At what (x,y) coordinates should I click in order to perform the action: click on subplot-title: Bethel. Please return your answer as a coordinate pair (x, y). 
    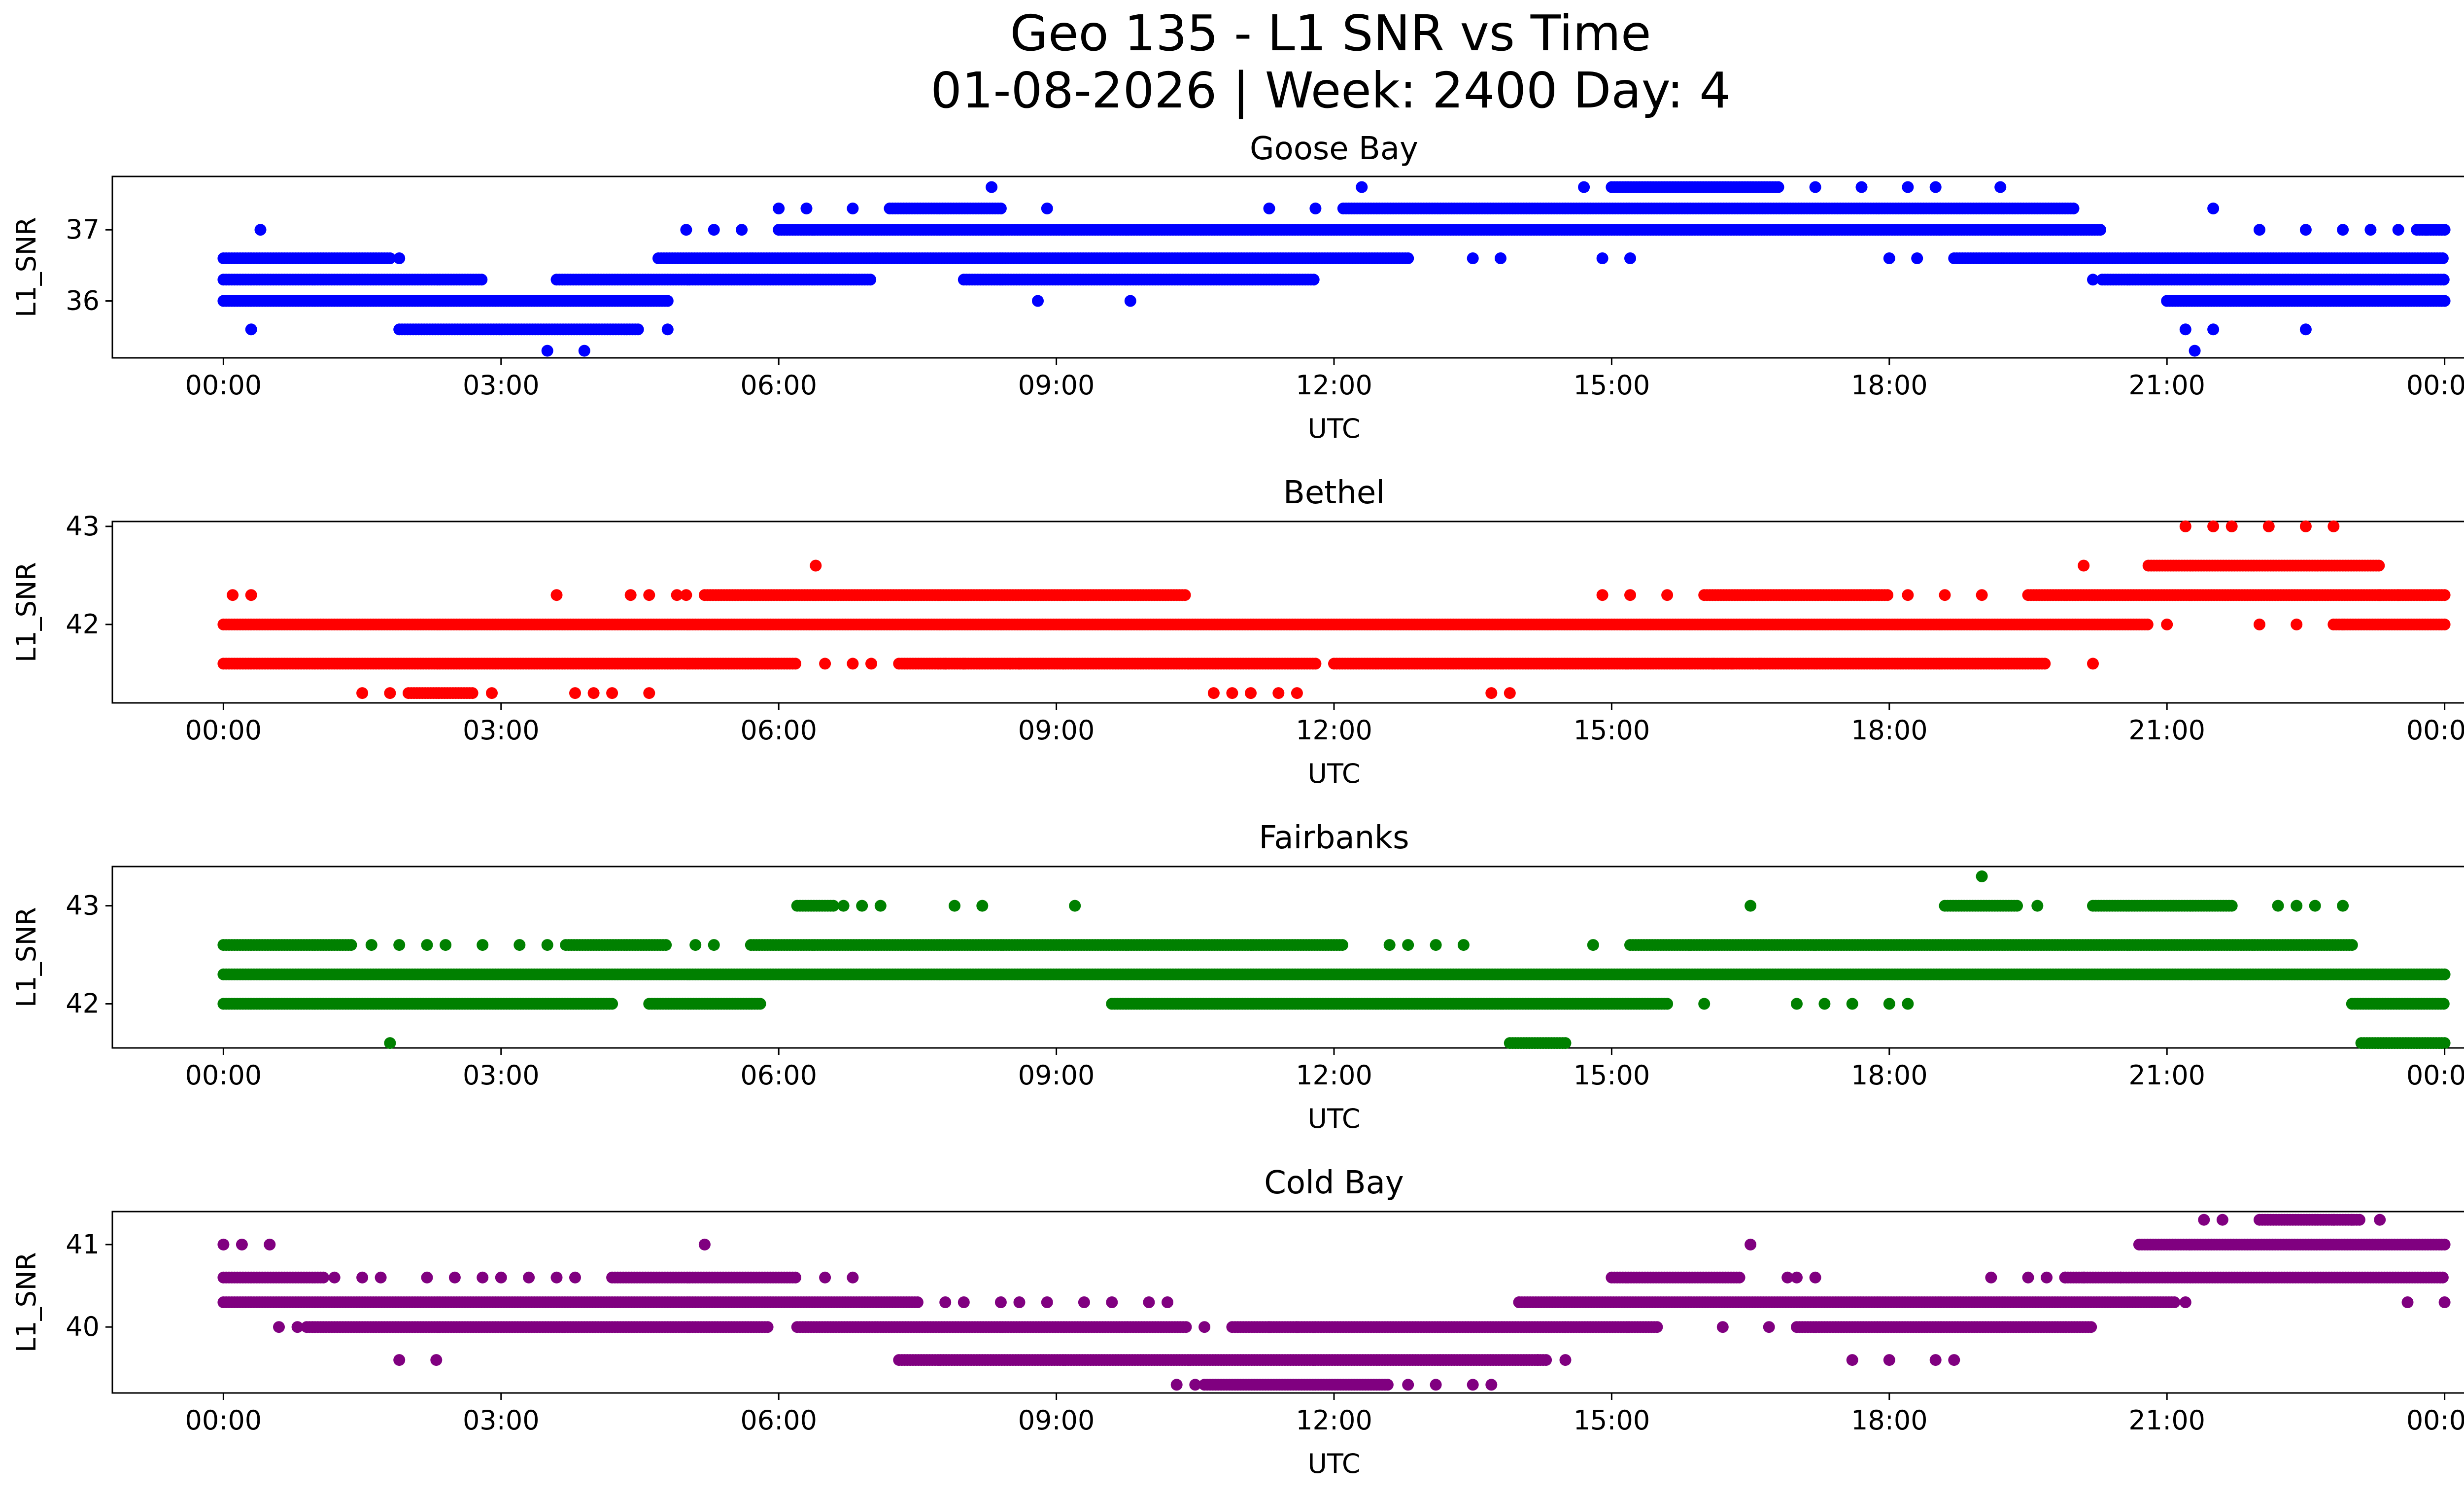
    Looking at the image, I should click on (1334, 493).